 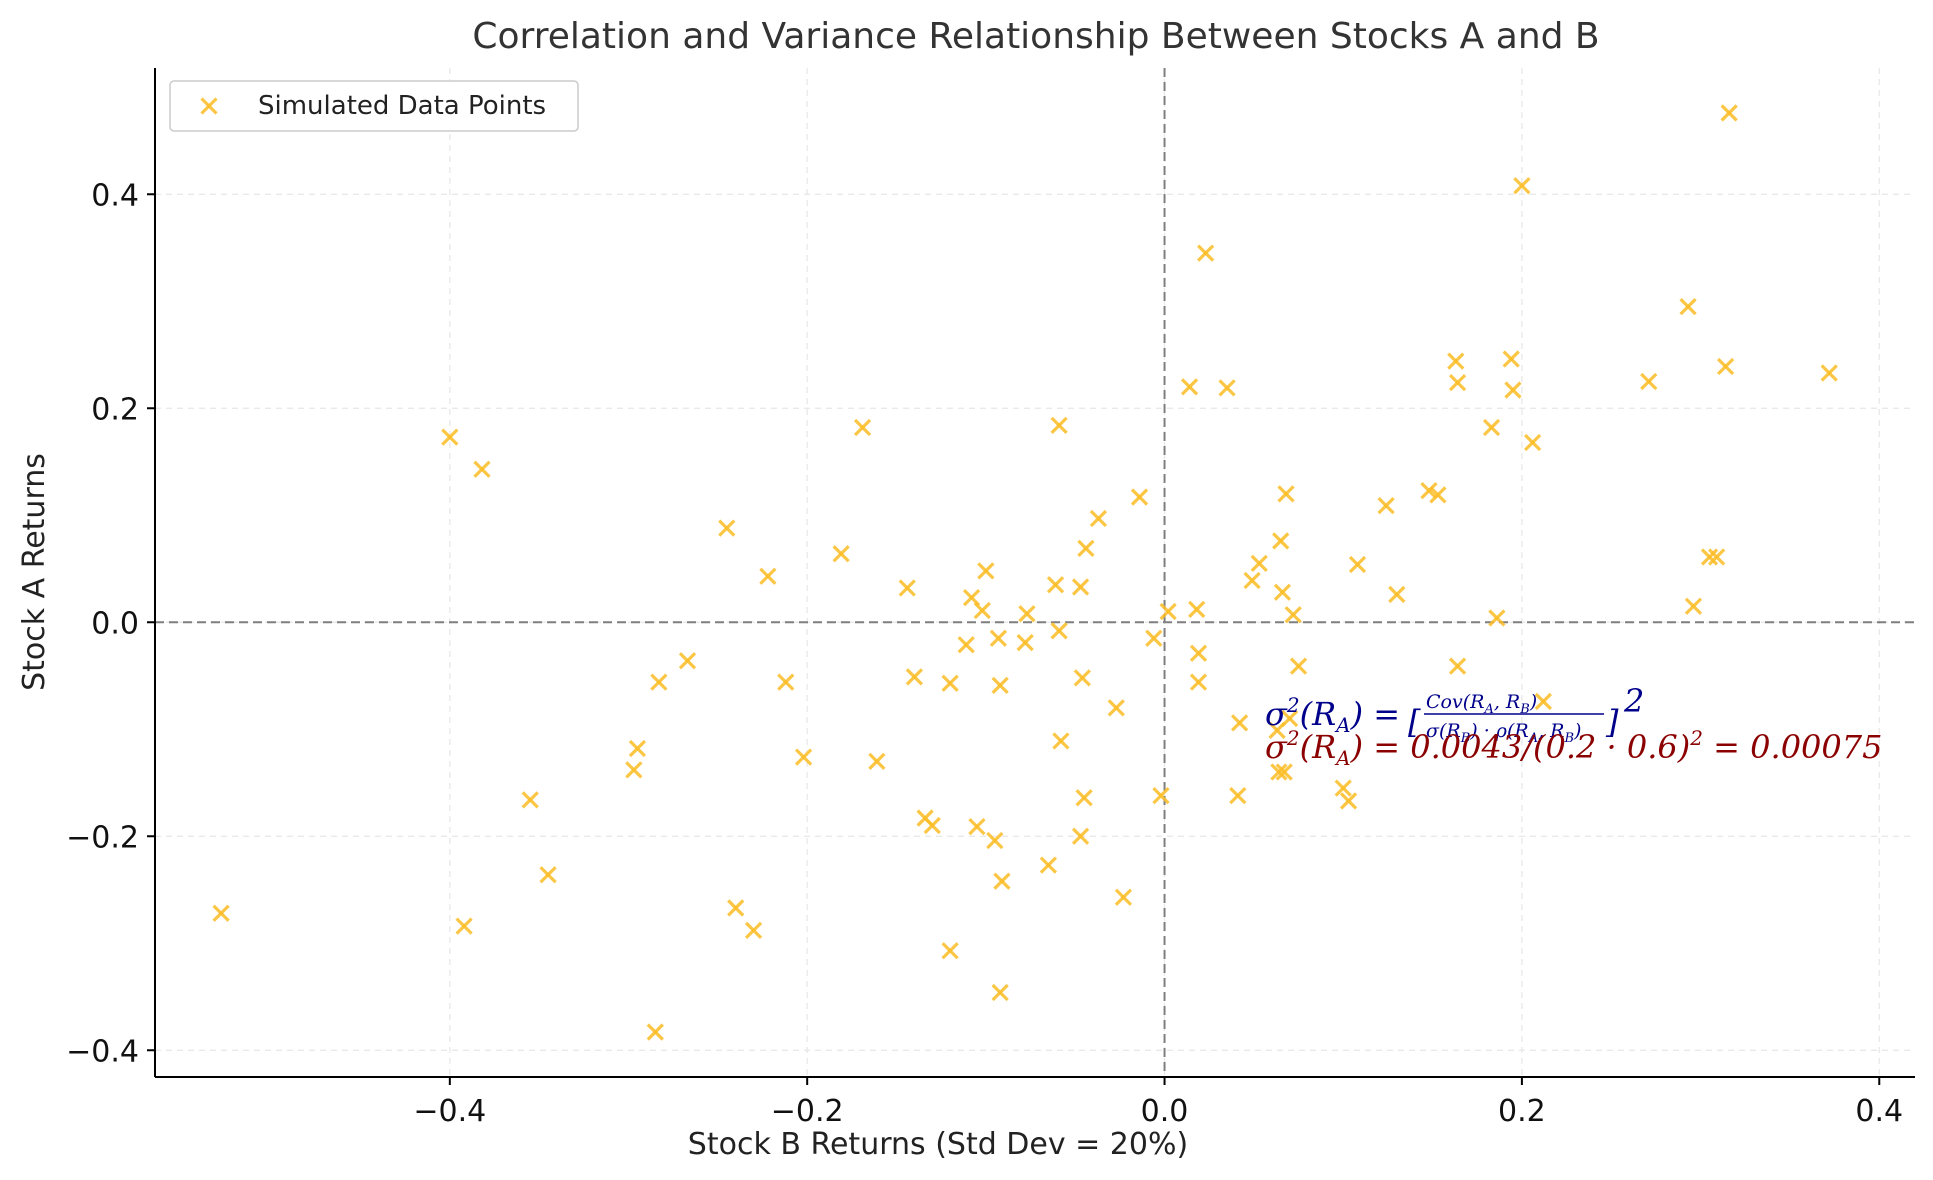 What do you see at coordinates (102, 1051) in the screenshot?
I see `y-tick-label: −0.4` at bounding box center [102, 1051].